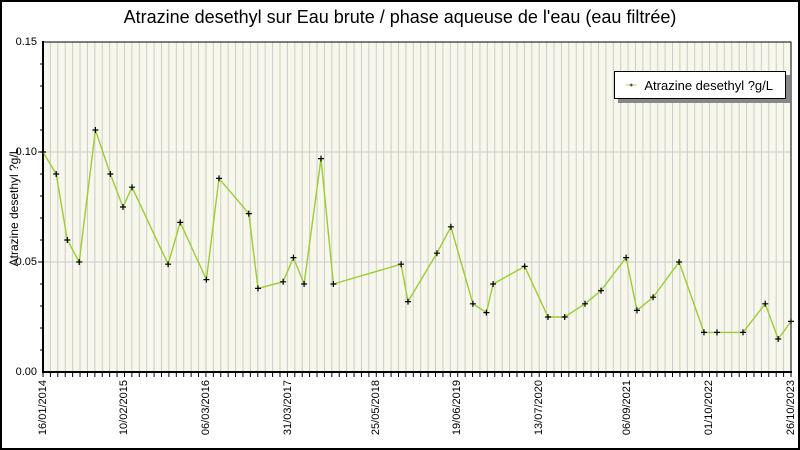 The height and width of the screenshot is (450, 800). Describe the element at coordinates (205, 408) in the screenshot. I see `x-tick-label: 06/03/2016` at that location.